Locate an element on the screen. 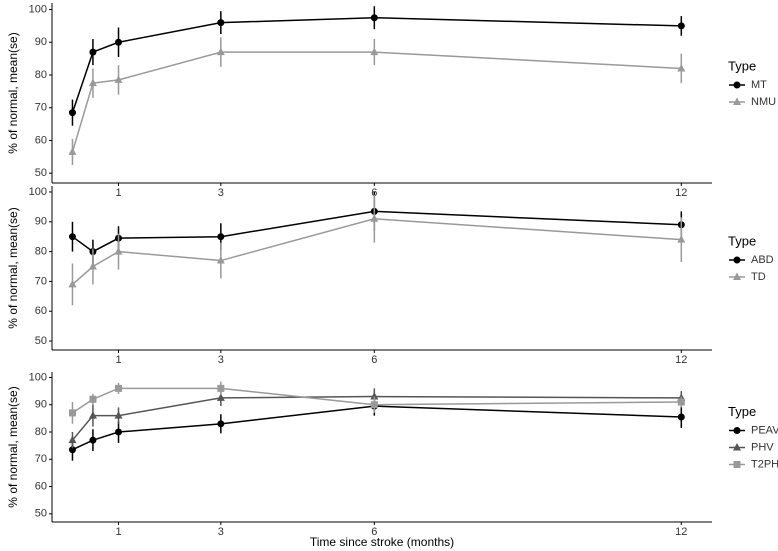 This screenshot has height=551, width=778. legend-label: MT is located at coordinates (759, 85).